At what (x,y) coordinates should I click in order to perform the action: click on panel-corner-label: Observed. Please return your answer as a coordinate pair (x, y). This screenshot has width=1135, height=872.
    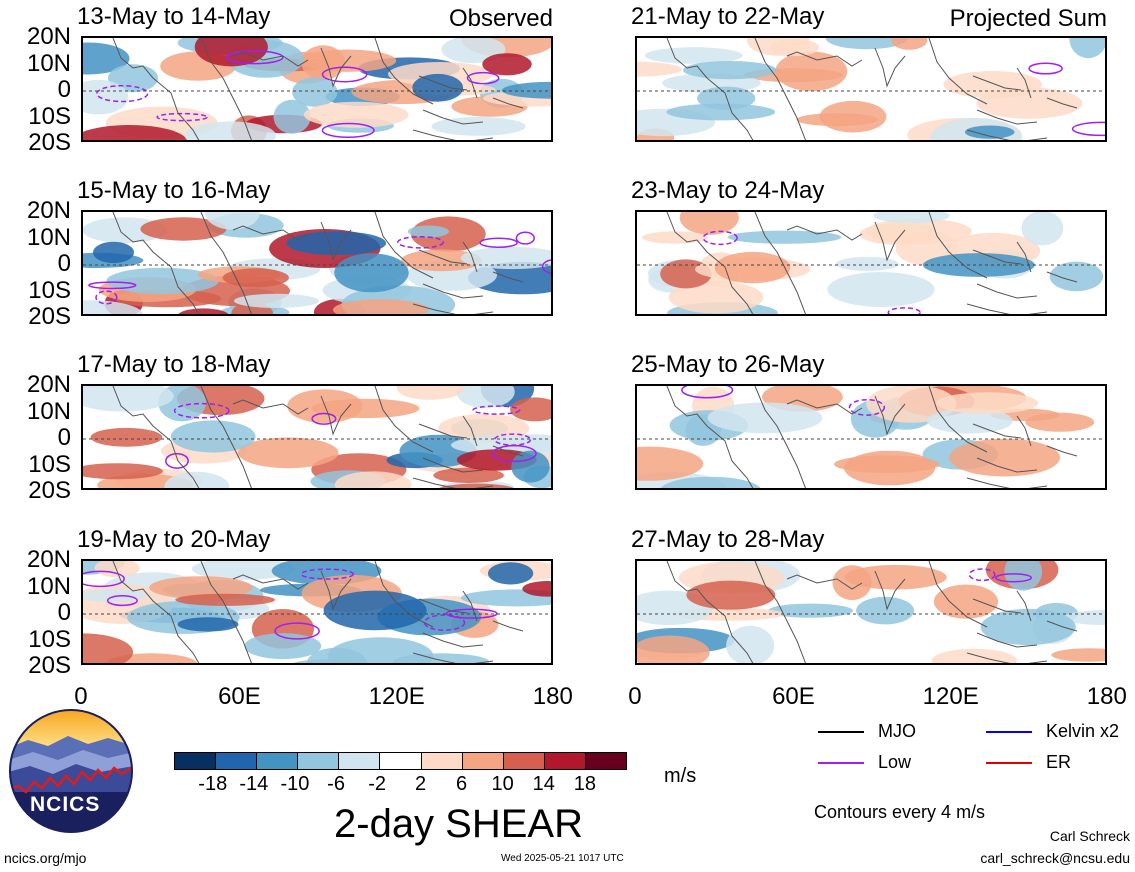
    Looking at the image, I should click on (500, 18).